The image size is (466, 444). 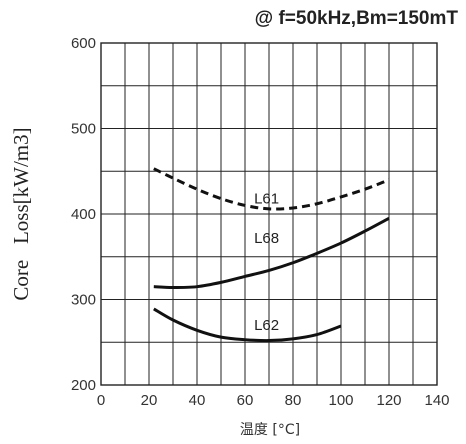 What do you see at coordinates (83, 385) in the screenshot?
I see `y-tick-label: 200` at bounding box center [83, 385].